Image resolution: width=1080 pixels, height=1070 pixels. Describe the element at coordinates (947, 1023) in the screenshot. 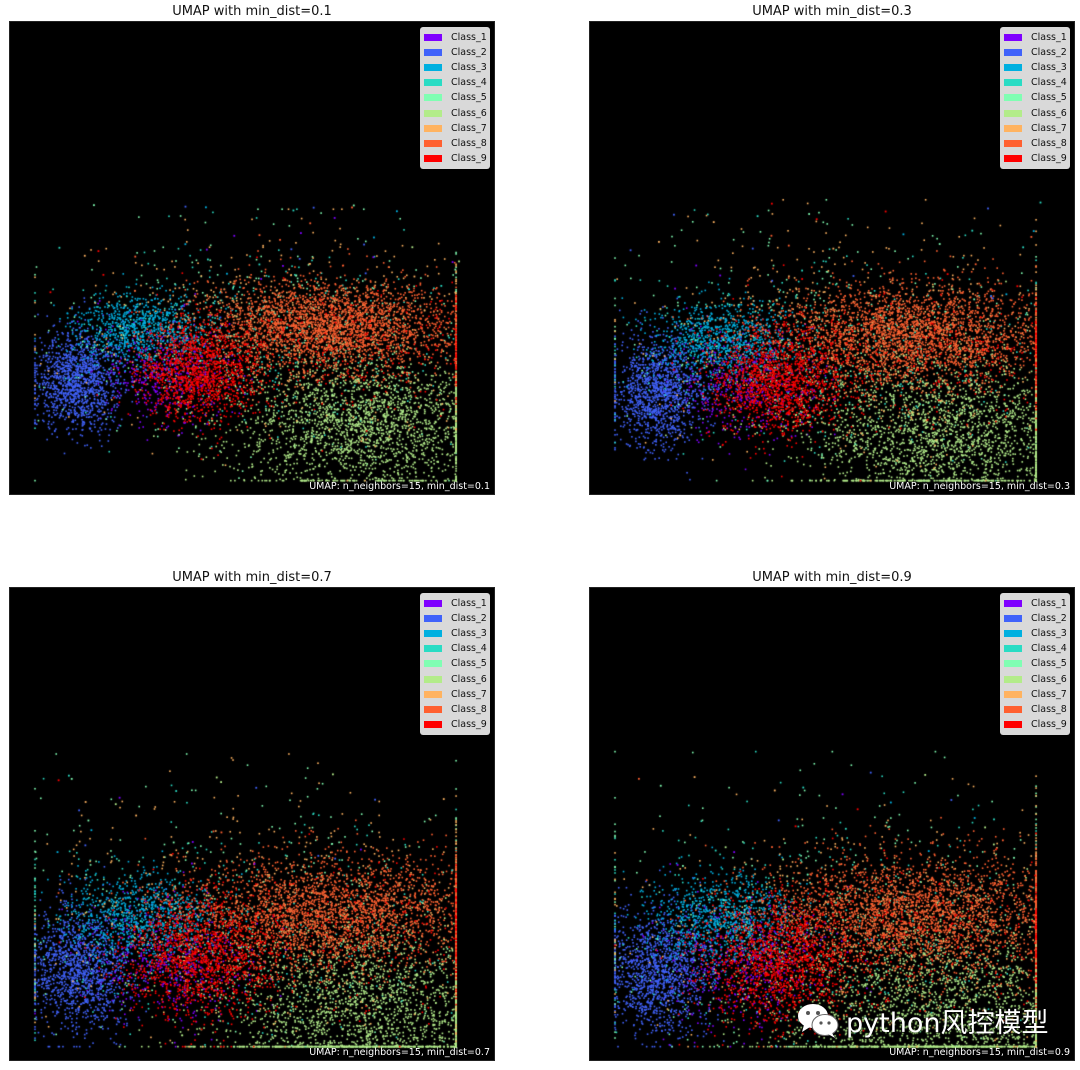

I see `watermark-text: python风控模型` at that location.